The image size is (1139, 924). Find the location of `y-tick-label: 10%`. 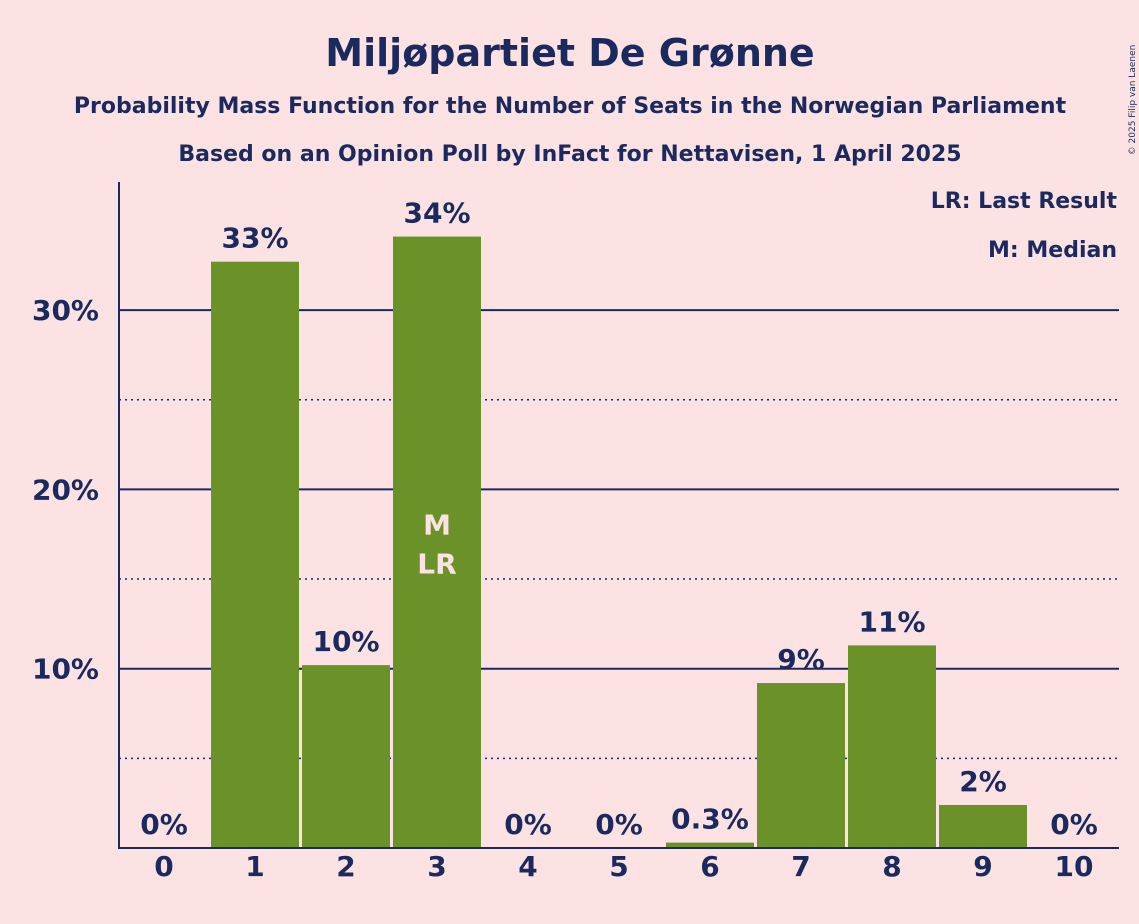

y-tick-label: 10% is located at coordinates (65, 669).